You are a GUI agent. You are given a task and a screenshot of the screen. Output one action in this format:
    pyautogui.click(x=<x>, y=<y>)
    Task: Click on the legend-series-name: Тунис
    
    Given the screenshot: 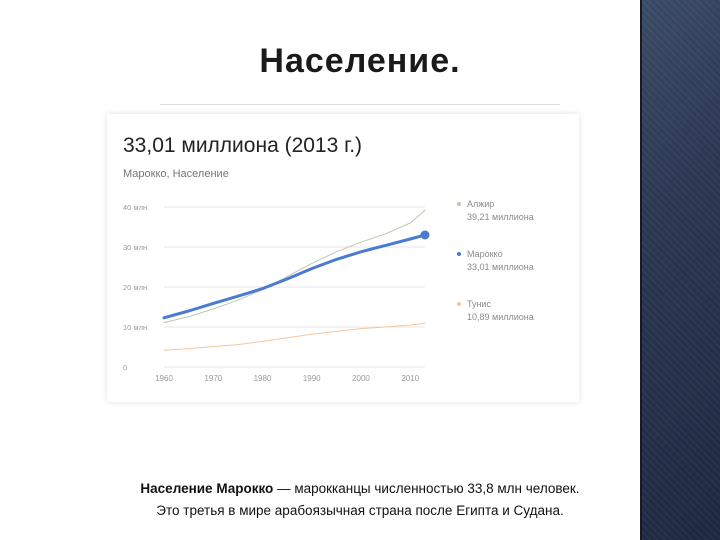 What is the action you would take?
    pyautogui.click(x=479, y=304)
    